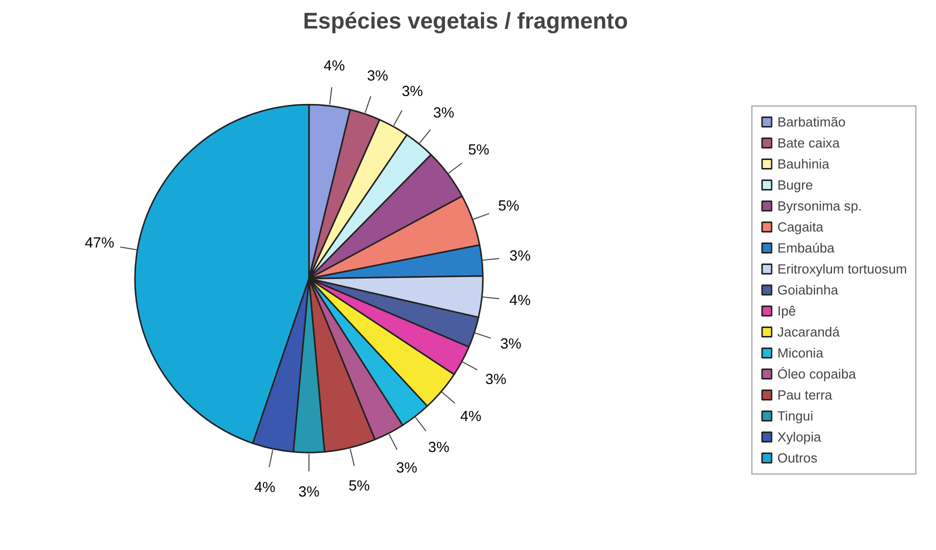 This screenshot has width=936, height=550. I want to click on legend-label: Bugre, so click(795, 184).